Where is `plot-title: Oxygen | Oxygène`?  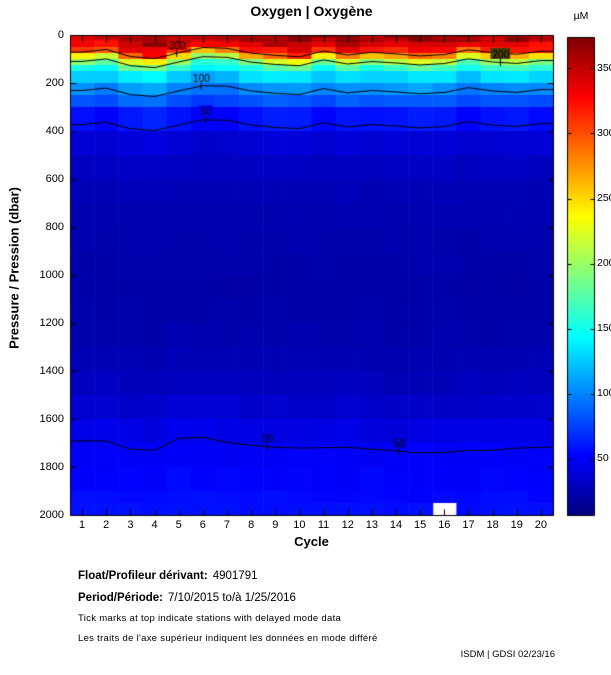 plot-title: Oxygen | Oxygène is located at coordinates (311, 11).